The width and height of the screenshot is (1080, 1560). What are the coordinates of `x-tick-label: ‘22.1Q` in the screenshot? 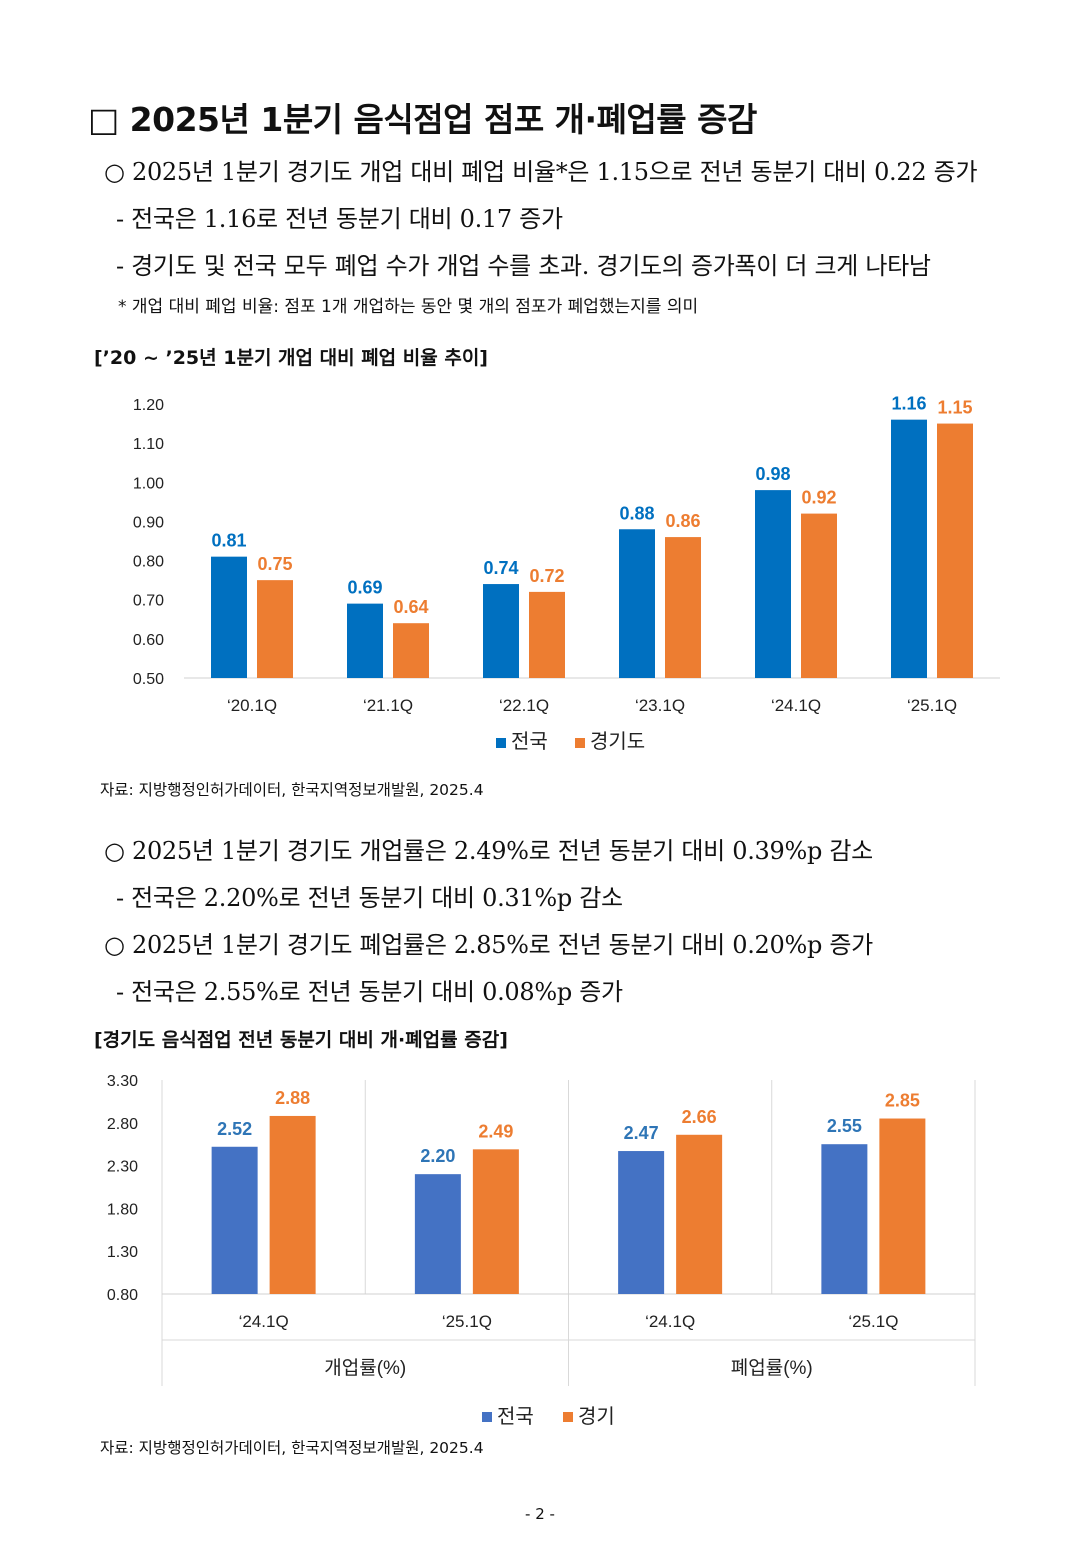 It's located at (524, 705).